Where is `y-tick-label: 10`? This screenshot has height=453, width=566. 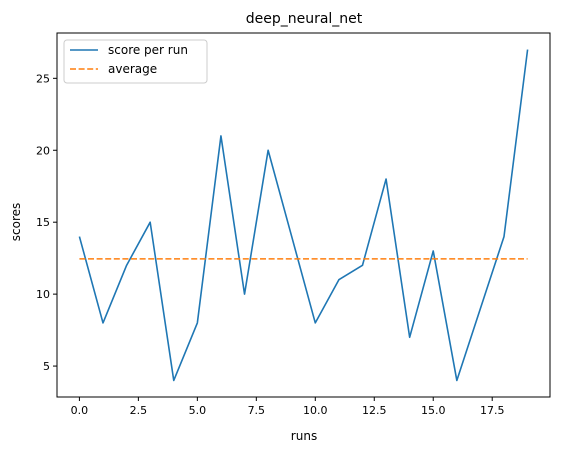
y-tick-label: 10 is located at coordinates (43, 294).